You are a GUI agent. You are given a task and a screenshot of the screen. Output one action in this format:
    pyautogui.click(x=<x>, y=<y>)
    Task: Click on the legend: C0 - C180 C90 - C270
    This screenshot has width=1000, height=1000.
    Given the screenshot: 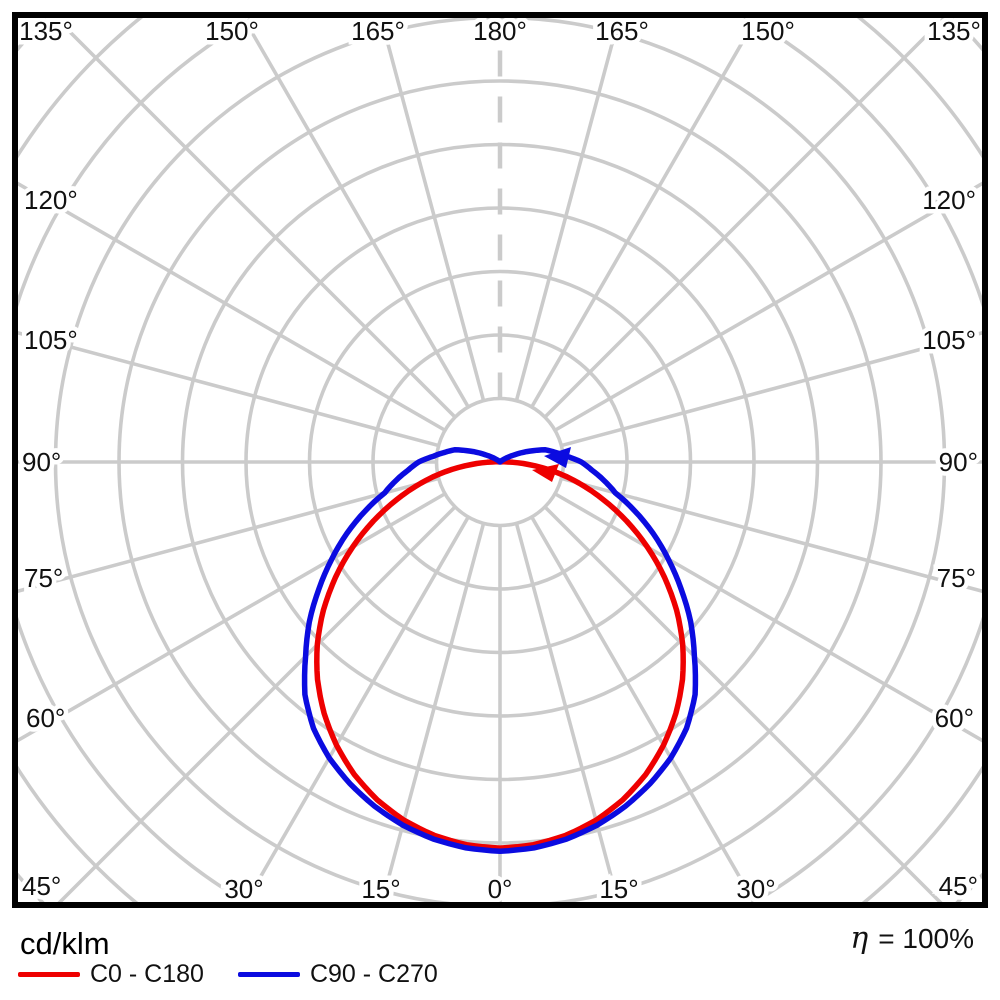 What is the action you would take?
    pyautogui.click(x=228, y=974)
    